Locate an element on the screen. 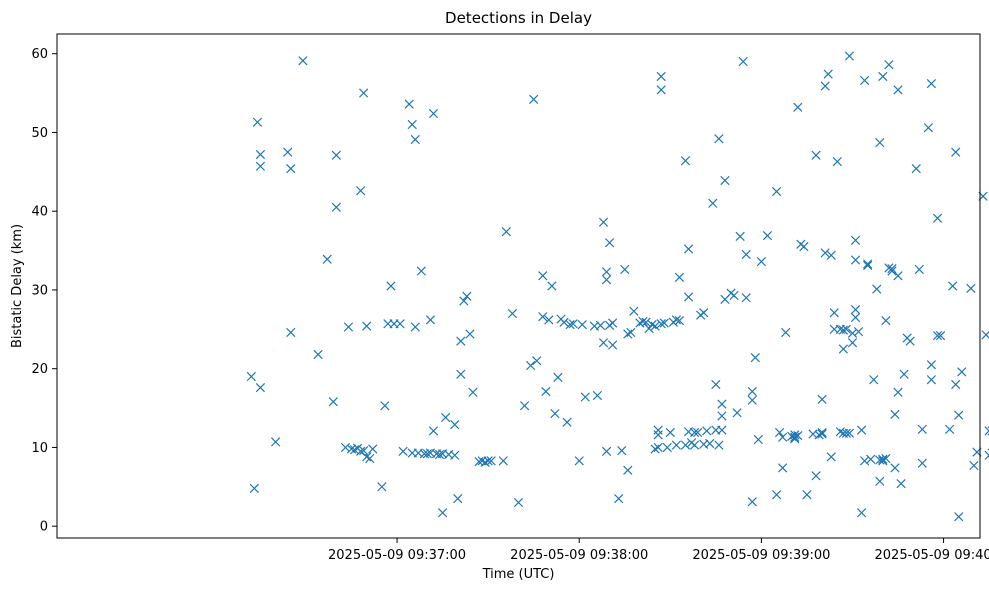 The height and width of the screenshot is (590, 989). y-tick-label: 30 is located at coordinates (39, 290).